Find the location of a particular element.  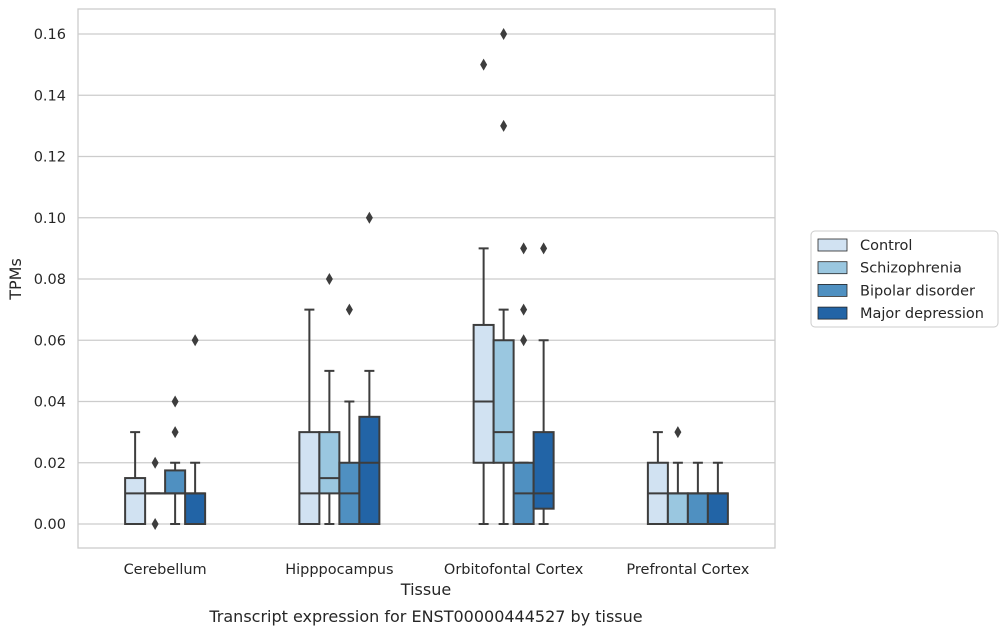

x-tick-label: Hipppocampus is located at coordinates (339, 570).